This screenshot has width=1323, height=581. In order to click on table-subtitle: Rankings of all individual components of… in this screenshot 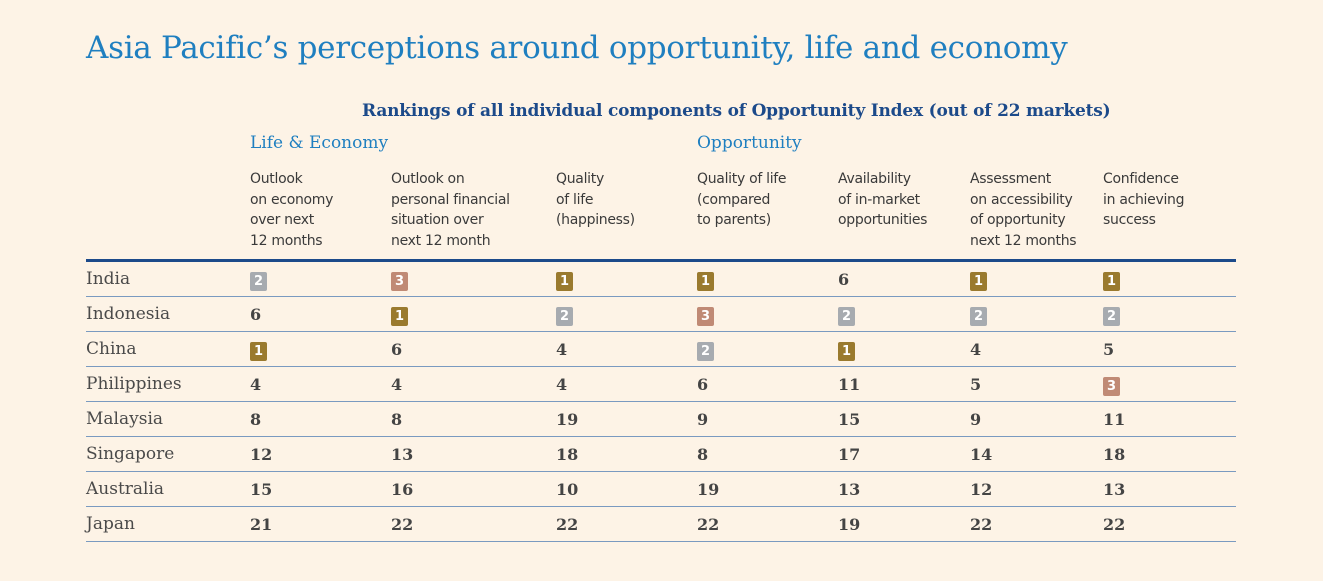, I will do `click(736, 111)`.